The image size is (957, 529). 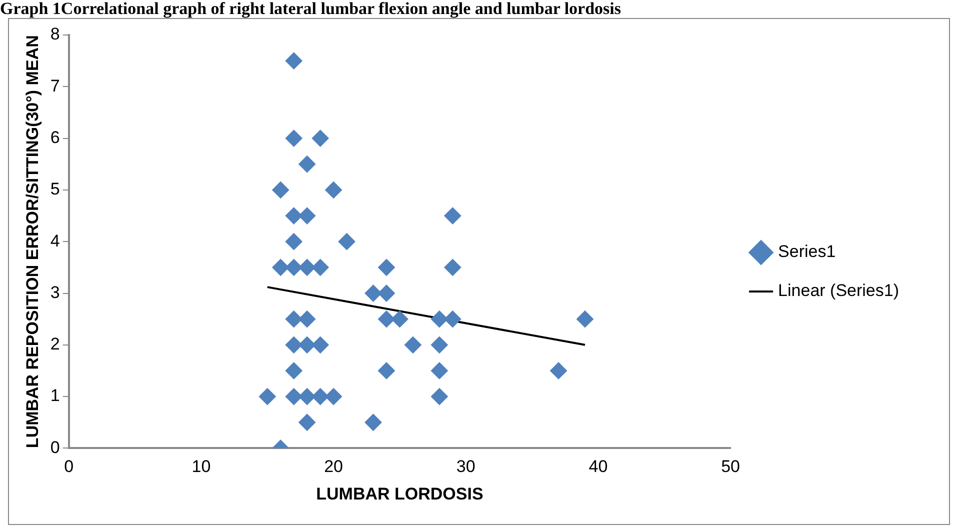 What do you see at coordinates (55, 137) in the screenshot?
I see `y-tick-label: 6` at bounding box center [55, 137].